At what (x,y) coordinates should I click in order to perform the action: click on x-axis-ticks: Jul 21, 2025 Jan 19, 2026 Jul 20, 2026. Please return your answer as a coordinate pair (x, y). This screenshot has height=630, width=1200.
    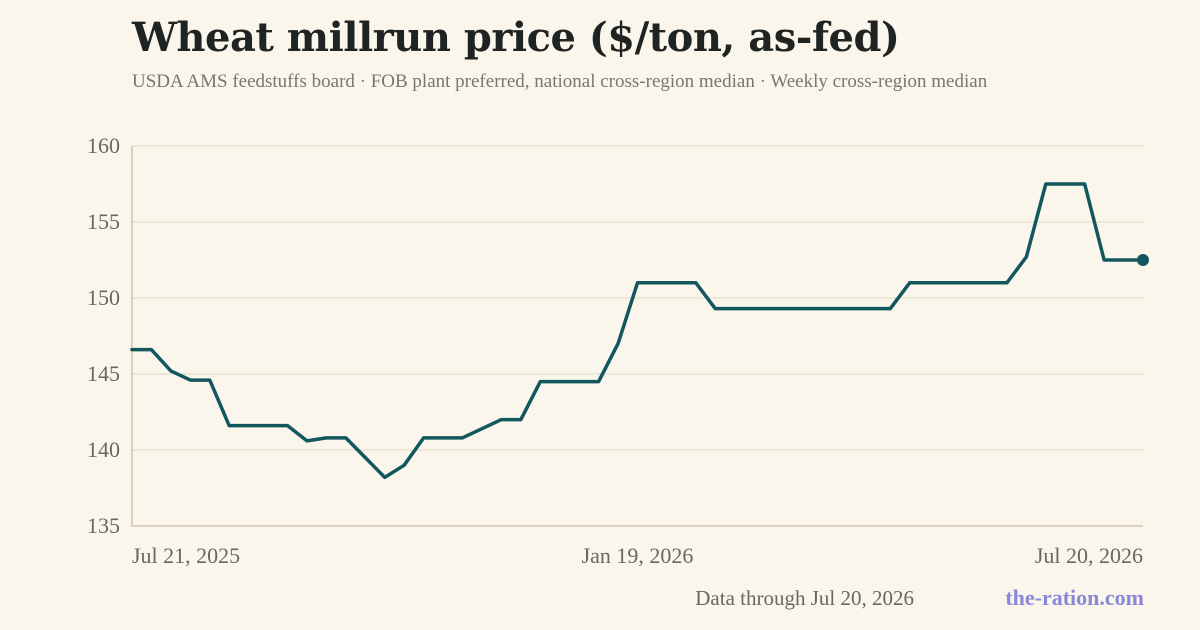
    Looking at the image, I should click on (637, 555).